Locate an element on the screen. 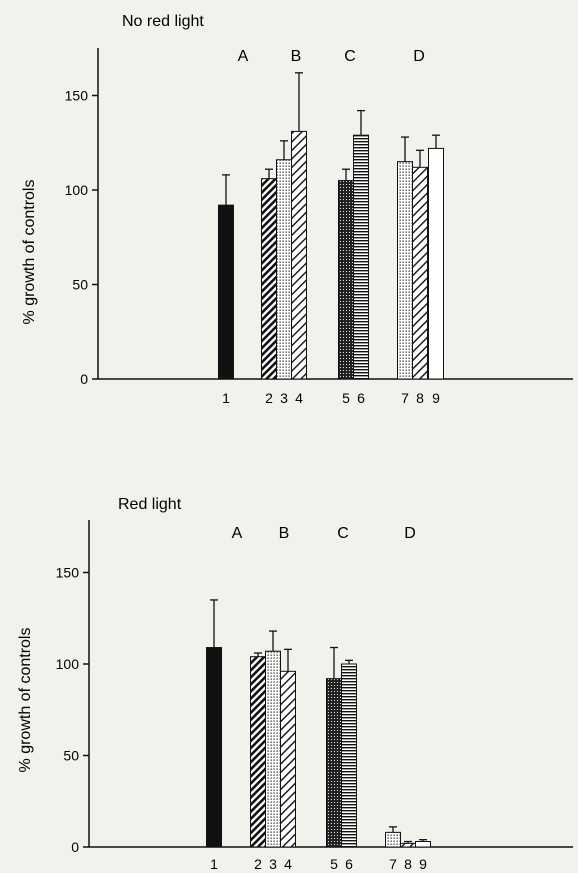 The height and width of the screenshot is (873, 578). chart-title: No red light is located at coordinates (163, 21).